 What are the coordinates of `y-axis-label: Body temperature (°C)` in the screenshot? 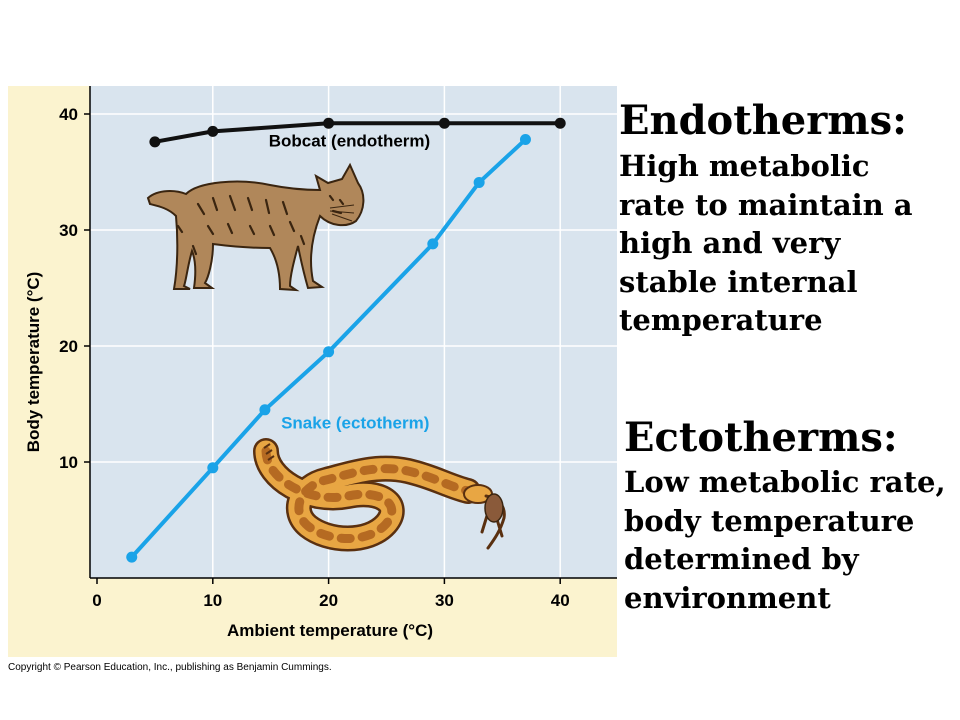 It's located at (33, 362).